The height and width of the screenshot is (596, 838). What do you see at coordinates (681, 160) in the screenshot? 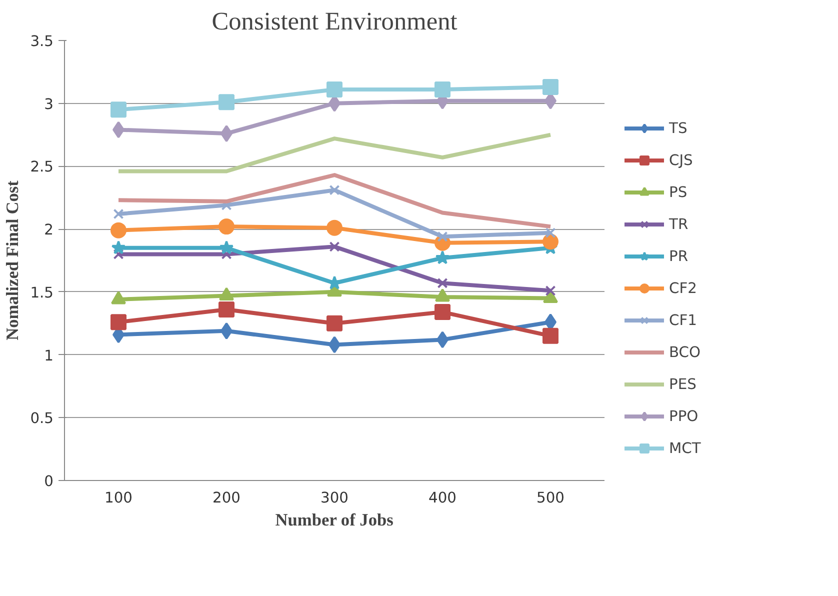
I see `legend-label: CJS` at bounding box center [681, 160].